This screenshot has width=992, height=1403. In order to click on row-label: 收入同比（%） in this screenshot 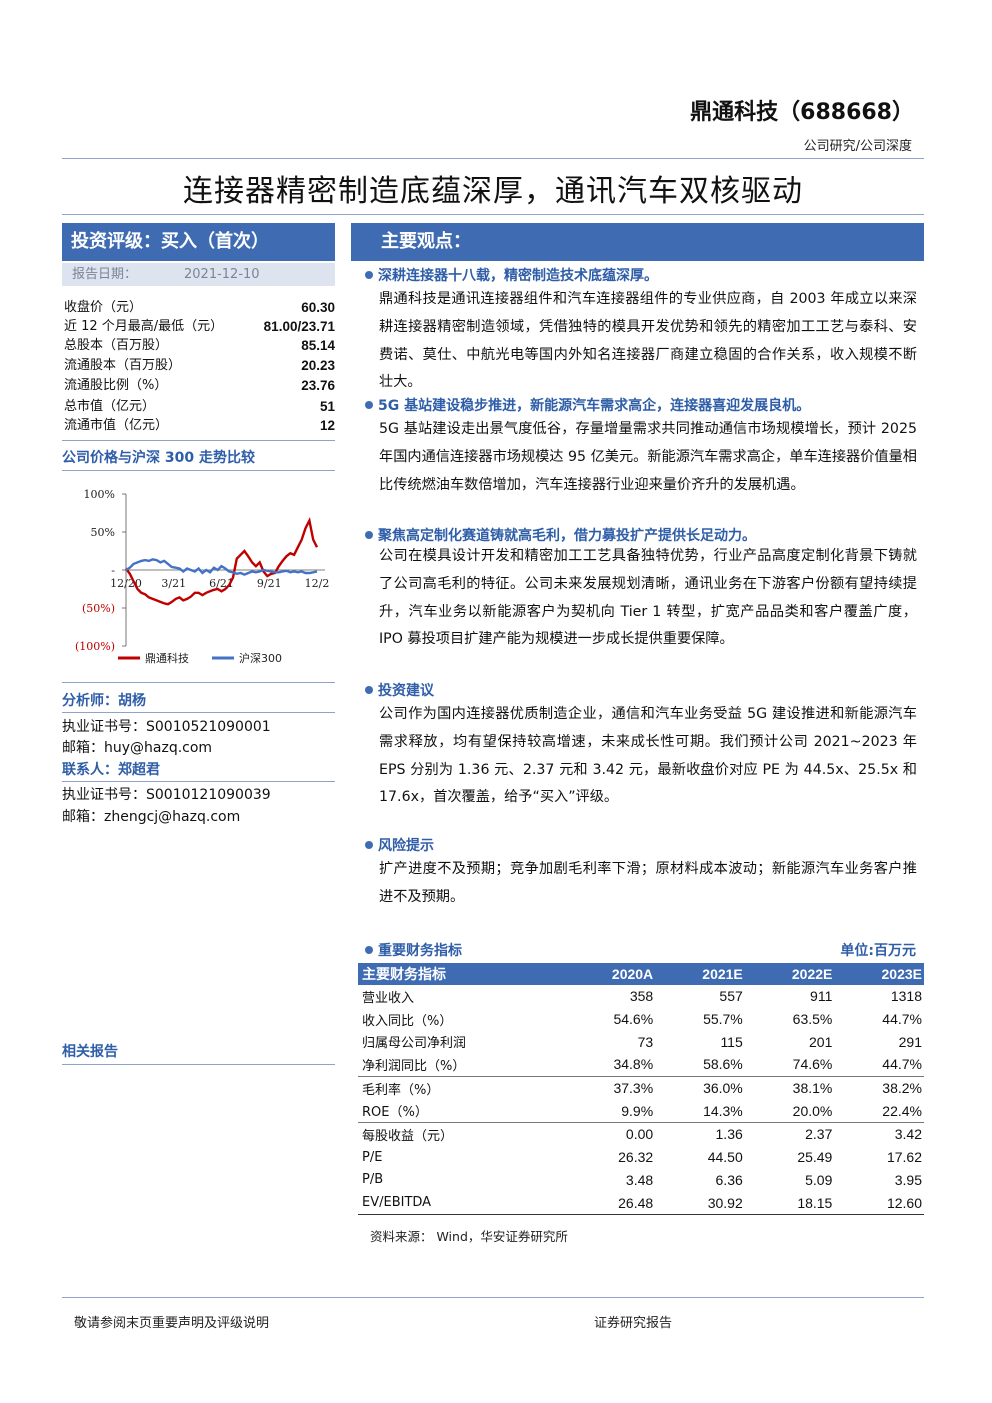, I will do `click(407, 1021)`.